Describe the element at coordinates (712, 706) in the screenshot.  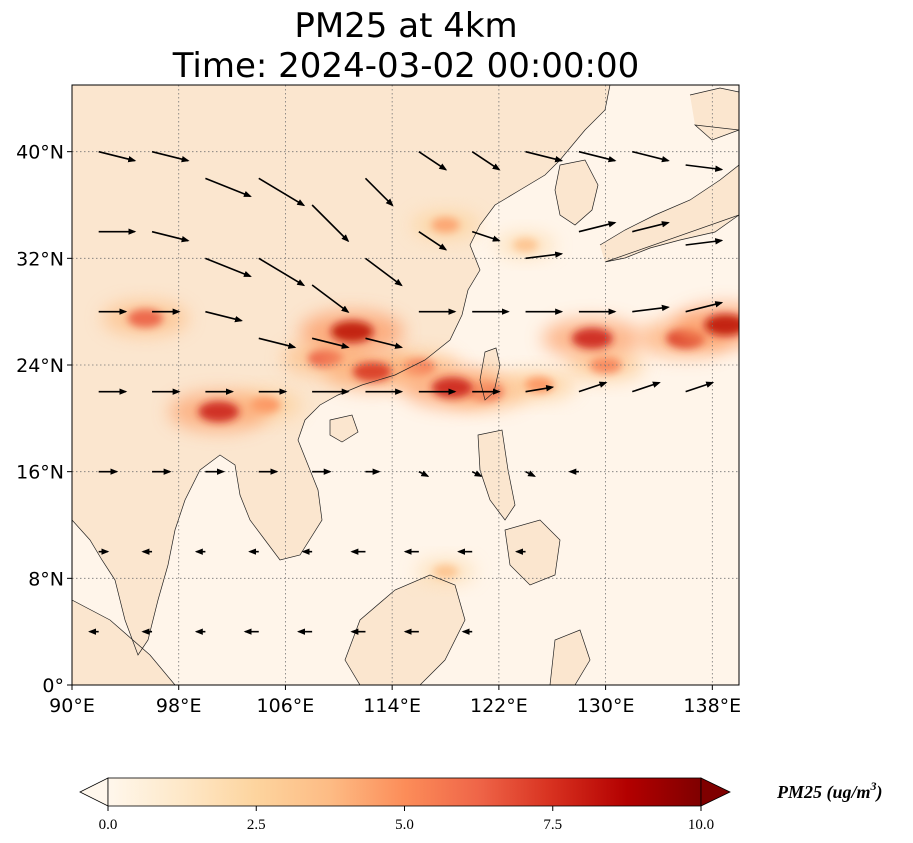
I see `x-tick-label: 138°E` at that location.